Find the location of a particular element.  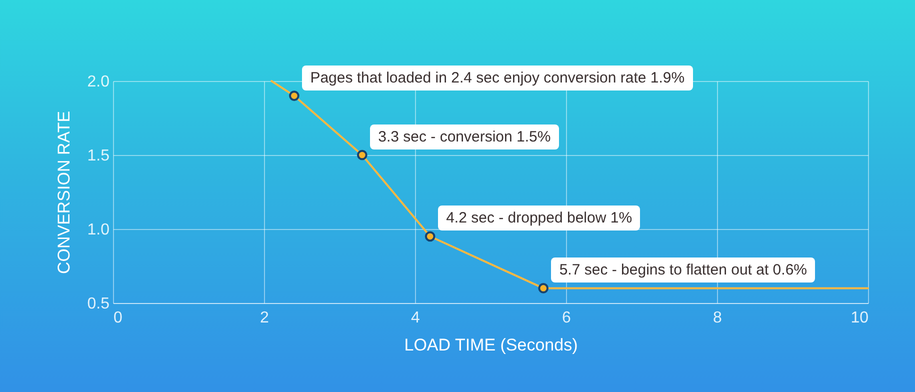

y-axis-title: CONVERSION RATE is located at coordinates (64, 192).